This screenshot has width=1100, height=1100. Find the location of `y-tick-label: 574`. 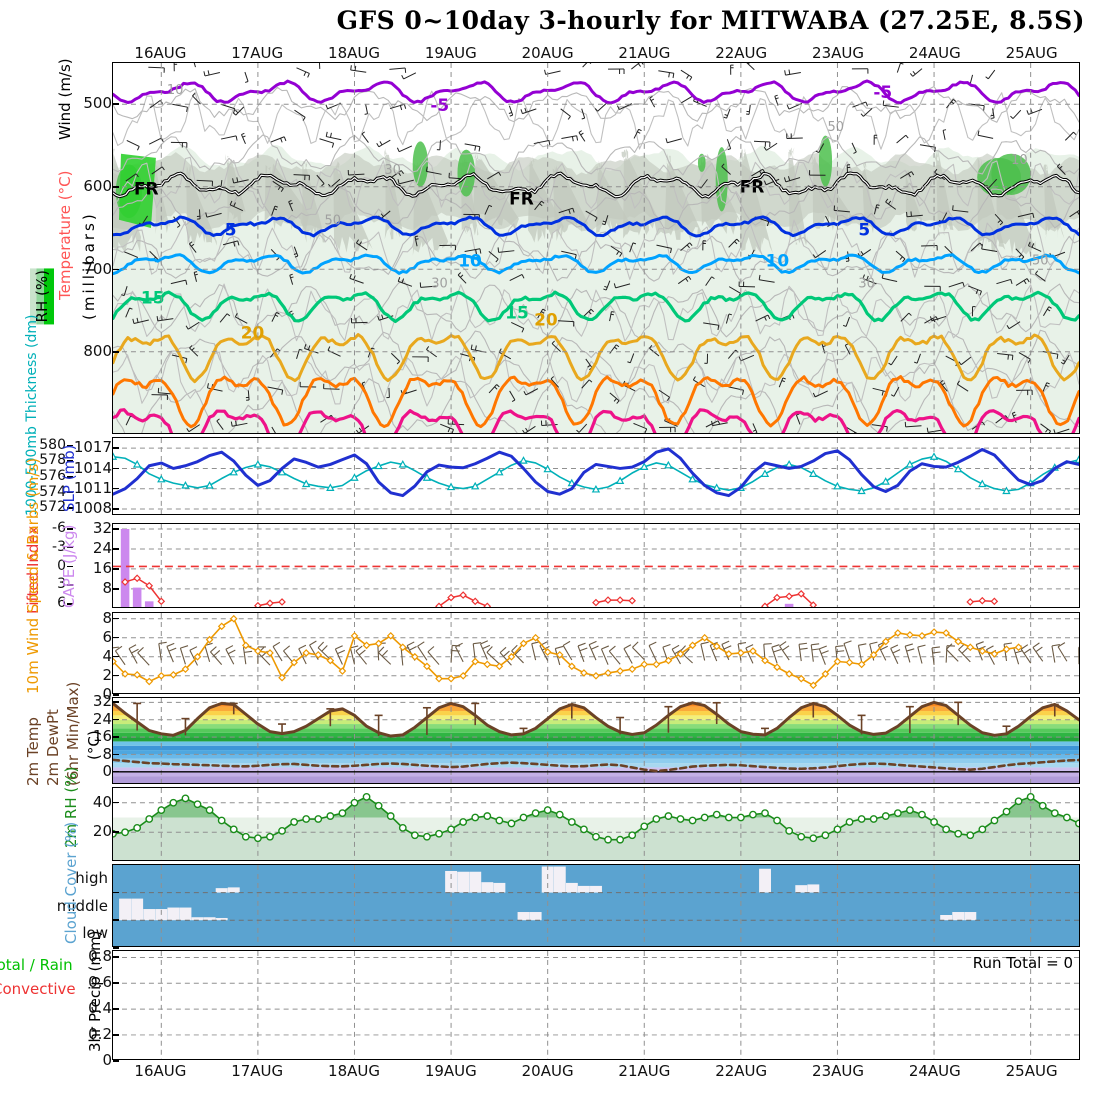

y-tick-label: 574 is located at coordinates (52, 491).